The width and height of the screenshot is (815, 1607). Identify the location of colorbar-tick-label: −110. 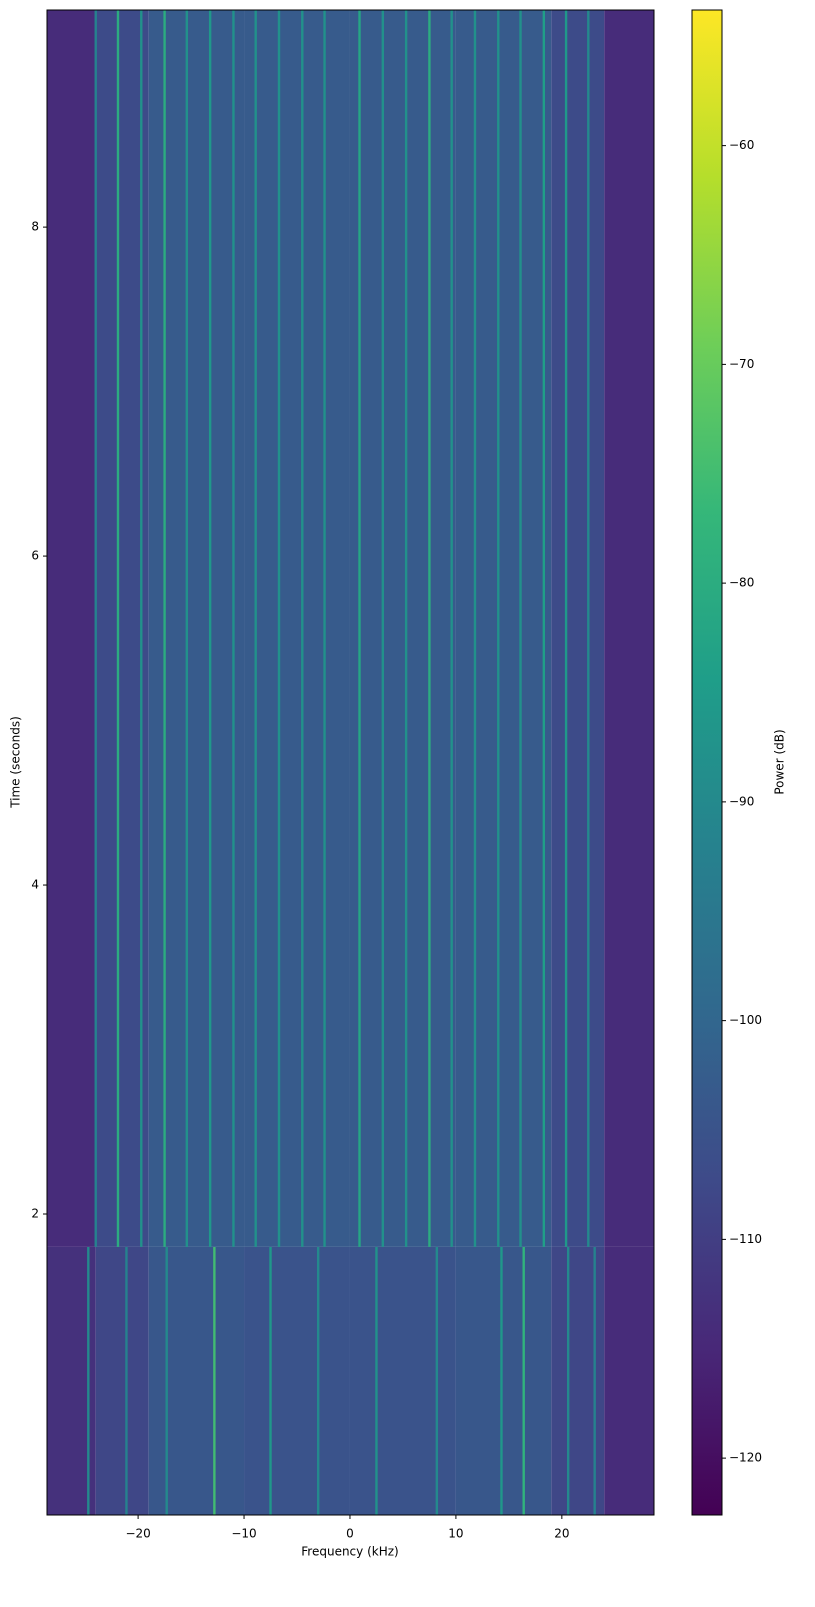
(745, 1239).